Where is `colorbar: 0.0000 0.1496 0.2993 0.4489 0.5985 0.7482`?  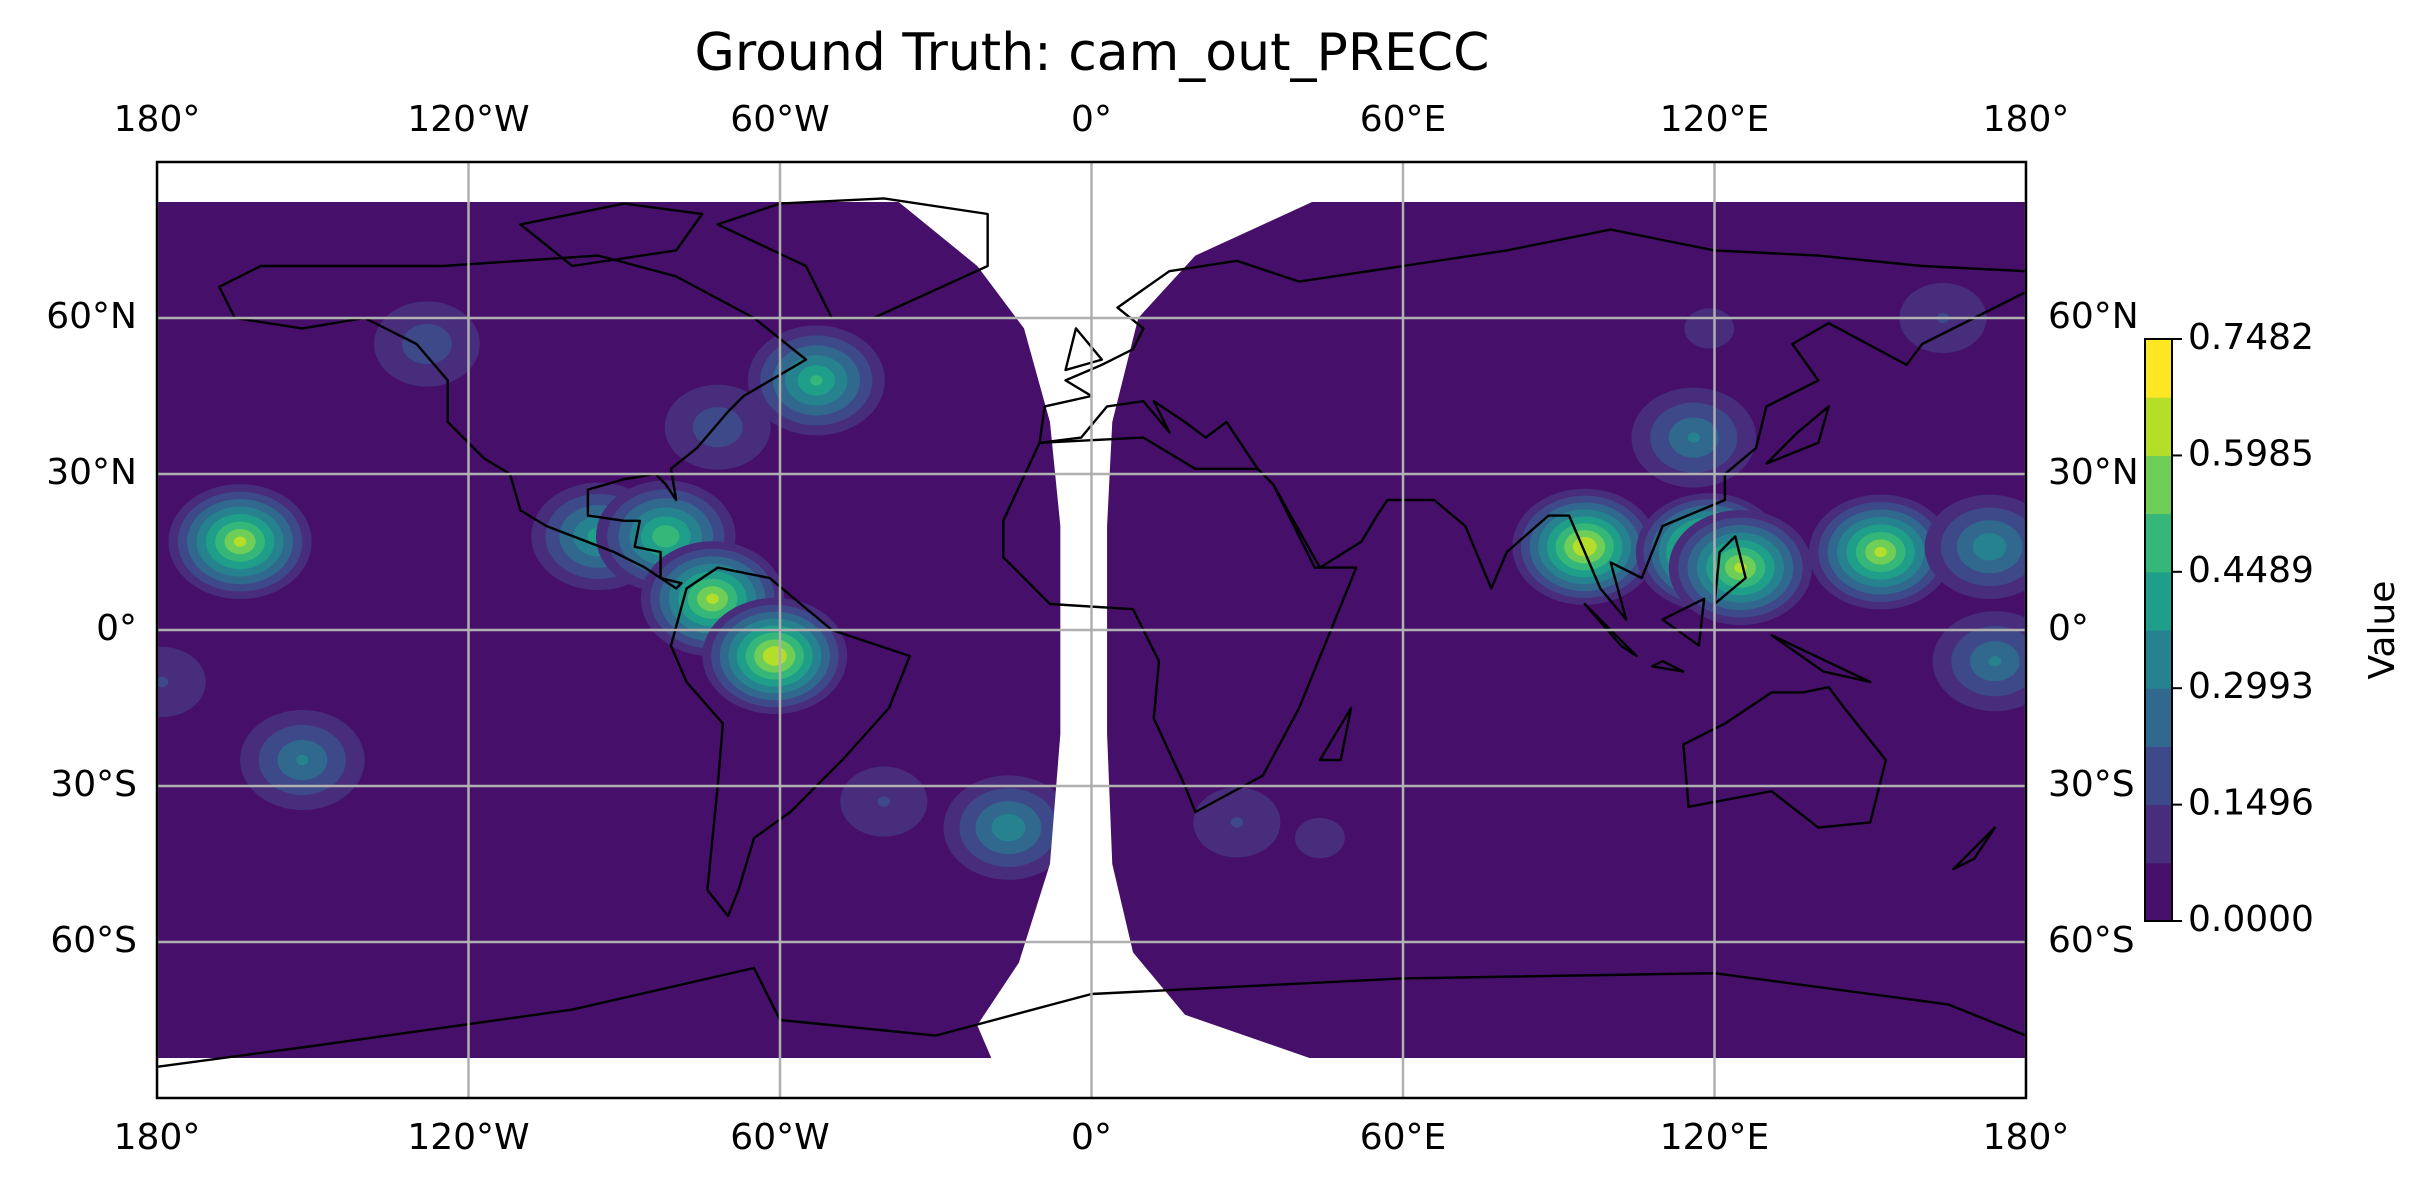 colorbar: 0.0000 0.1496 0.2993 0.4489 0.5985 0.7482 is located at coordinates (2229, 628).